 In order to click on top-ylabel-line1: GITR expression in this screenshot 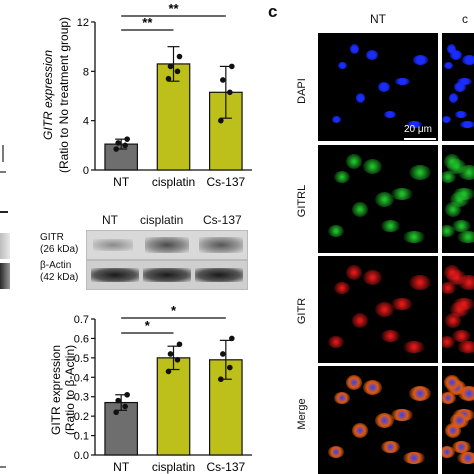, I will do `click(48, 95)`.